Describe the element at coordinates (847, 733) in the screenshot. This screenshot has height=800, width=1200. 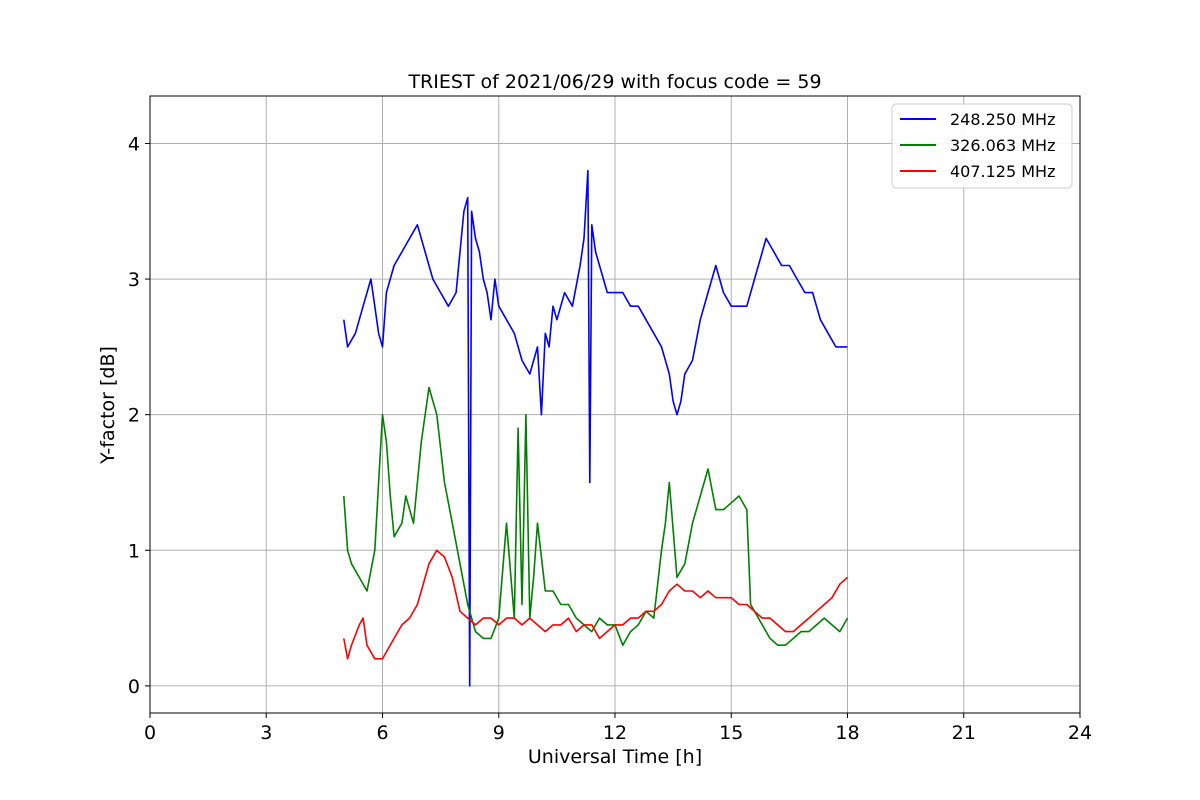
I see `x-tick-label: 18` at that location.